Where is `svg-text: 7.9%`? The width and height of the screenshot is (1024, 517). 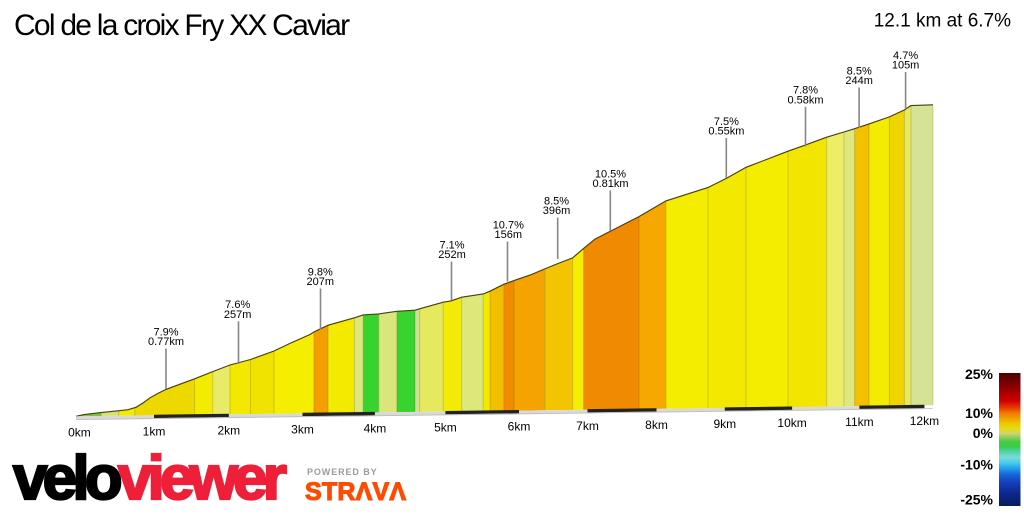
svg-text: 7.9% is located at coordinates (165, 332).